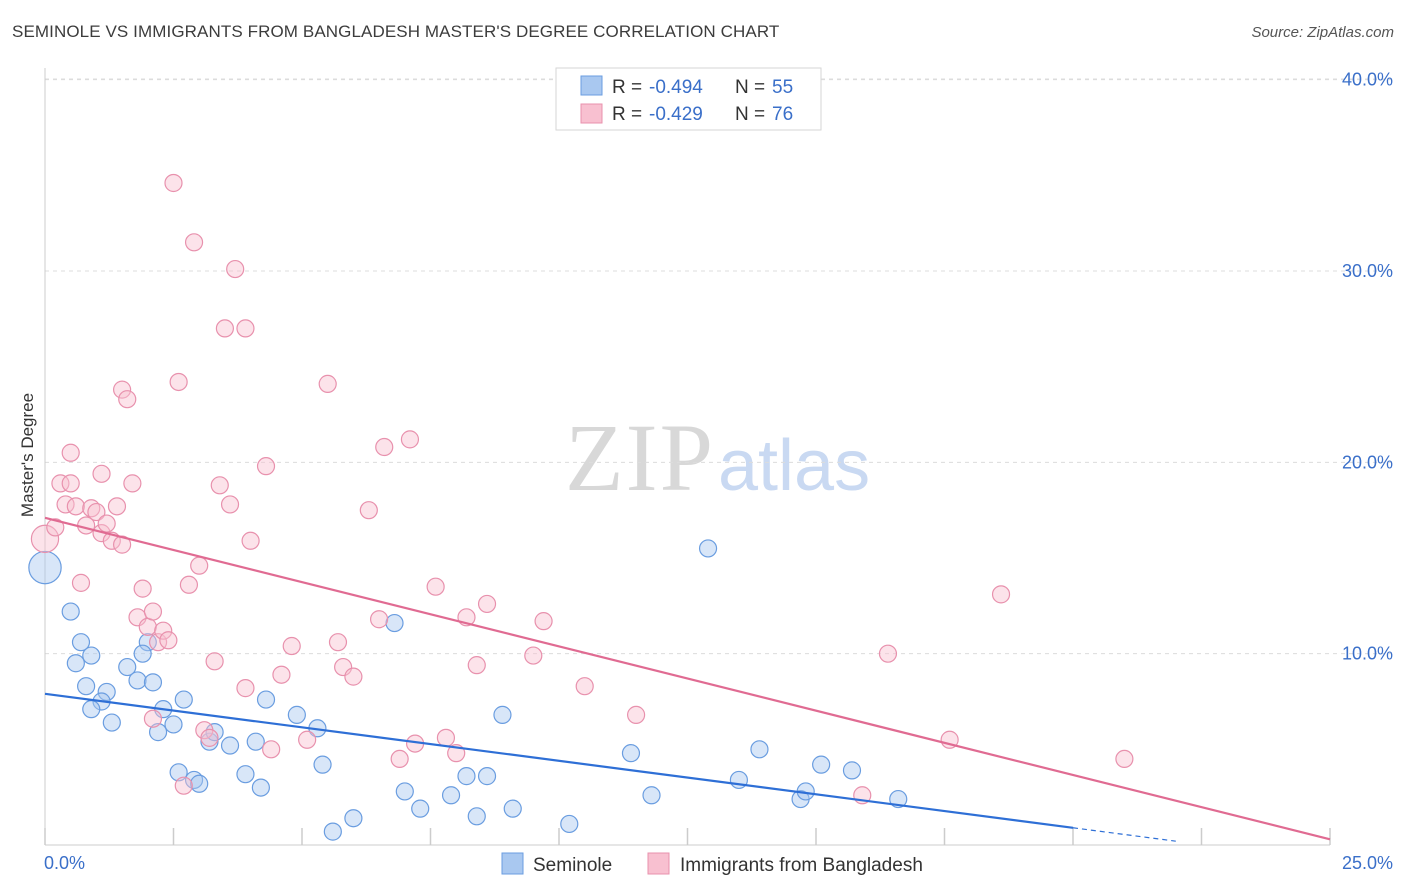 The image size is (1406, 892). I want to click on legend-swatch-seminole, so click(591, 85).